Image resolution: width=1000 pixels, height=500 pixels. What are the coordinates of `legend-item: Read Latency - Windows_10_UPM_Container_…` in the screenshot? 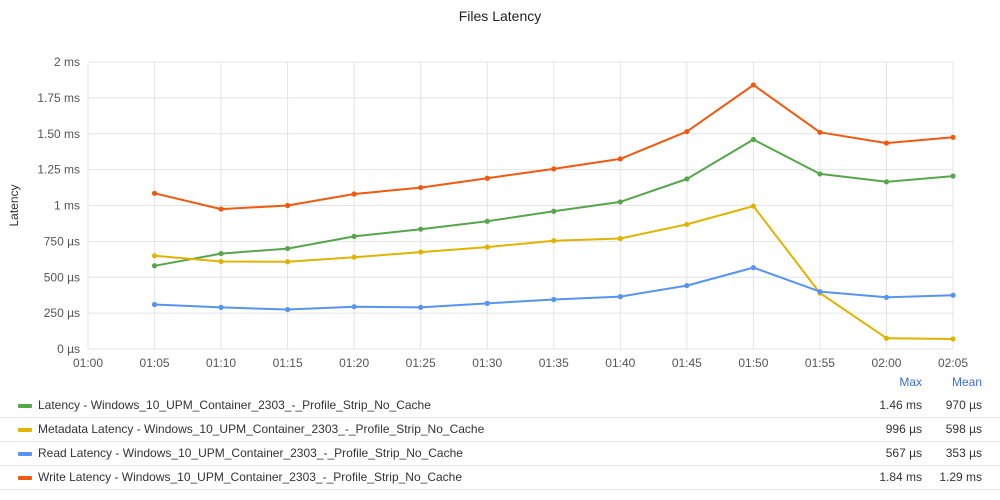 It's located at (500, 454).